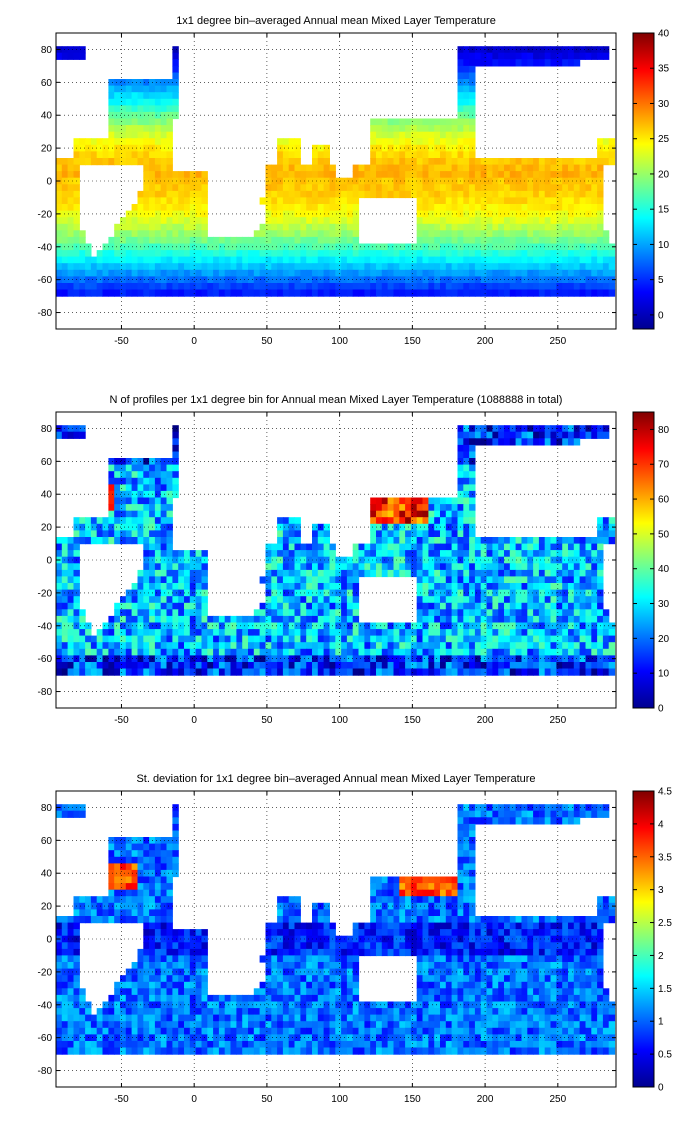  I want to click on x-tick-label: -50, so click(121, 720).